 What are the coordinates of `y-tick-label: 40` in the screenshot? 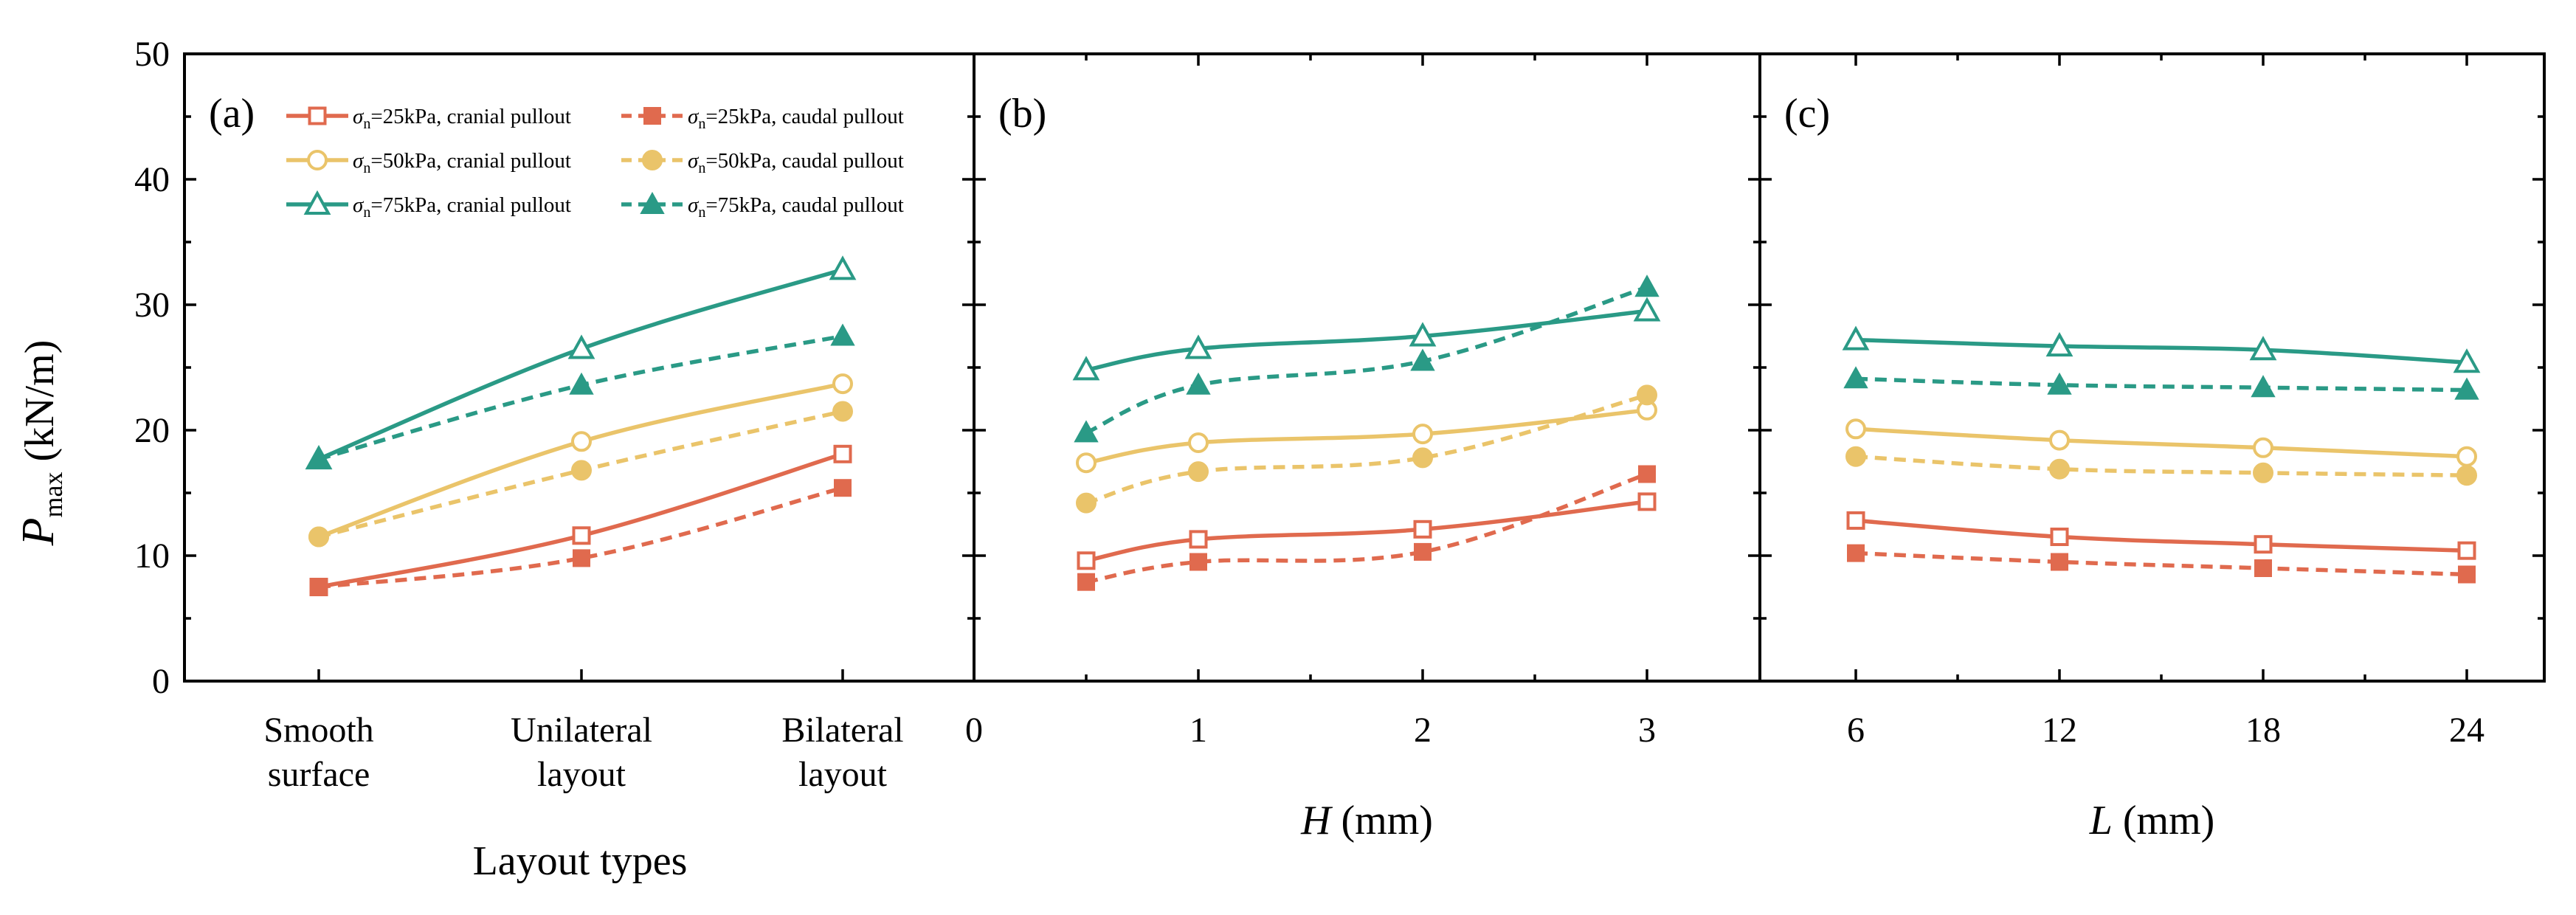 It's located at (152, 179).